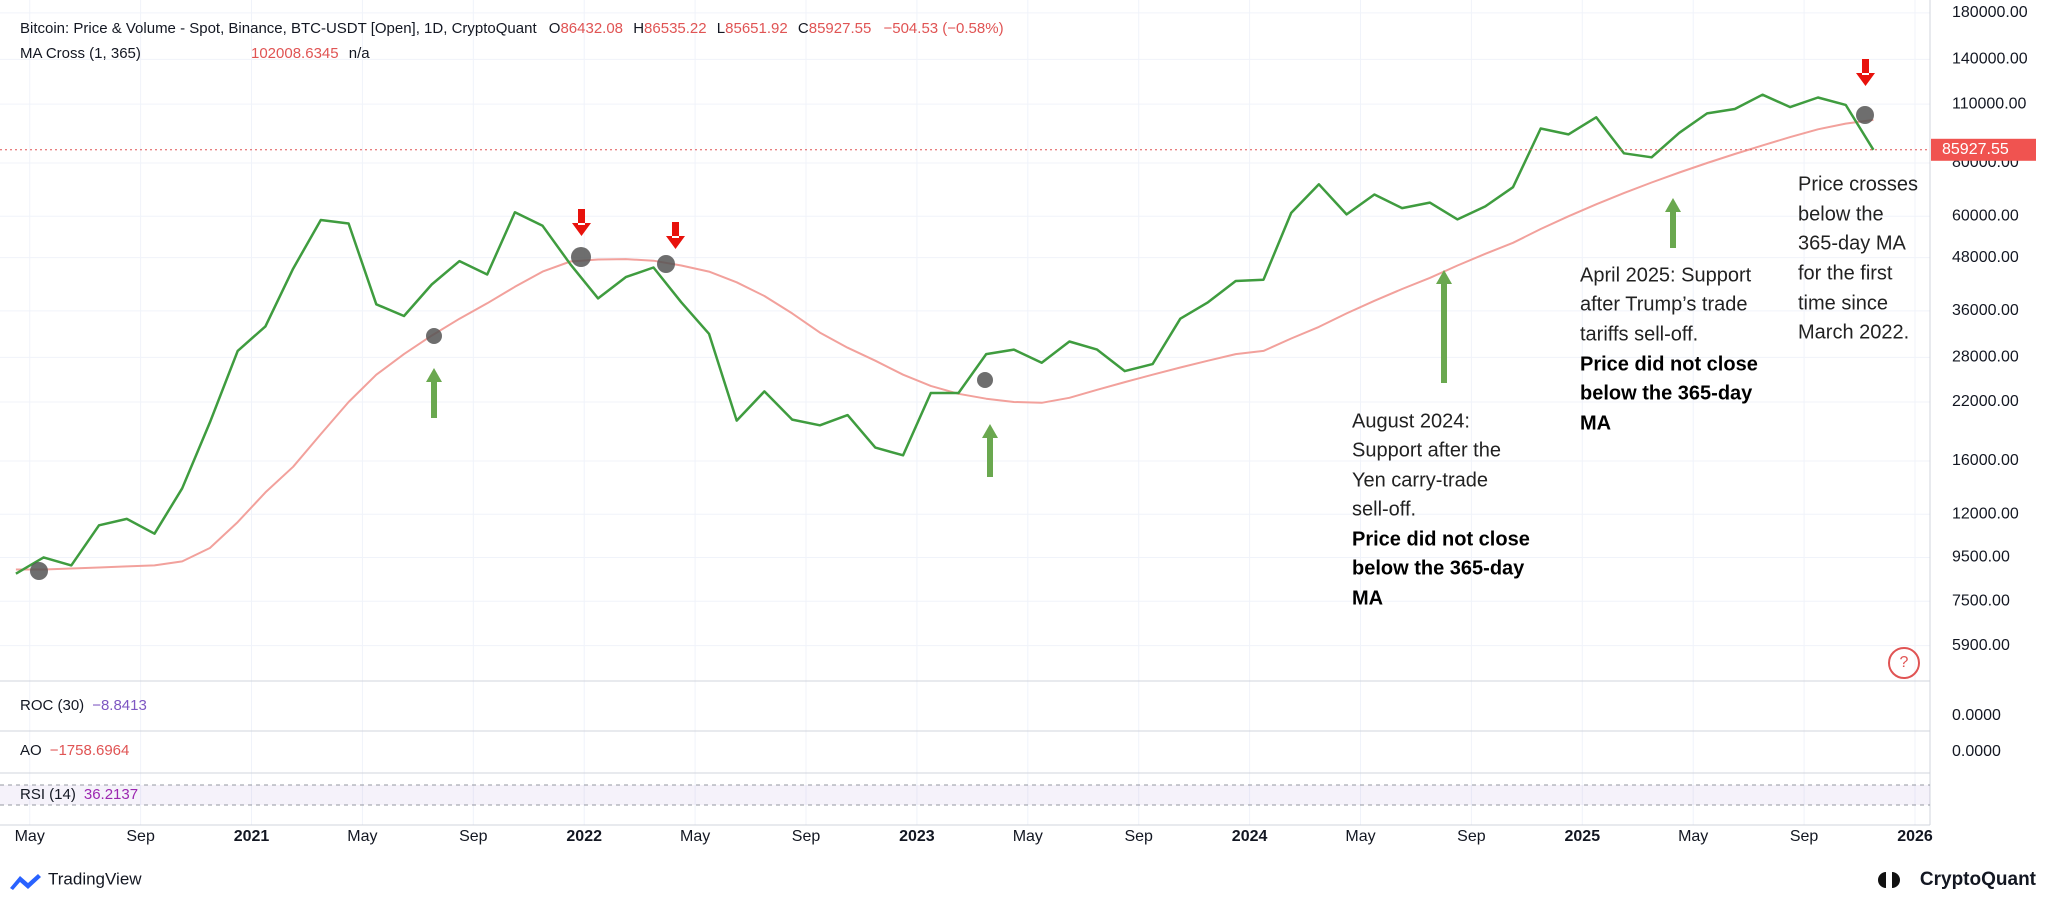  I want to click on ma-legend: MA Cross (1, 365), so click(80, 53).